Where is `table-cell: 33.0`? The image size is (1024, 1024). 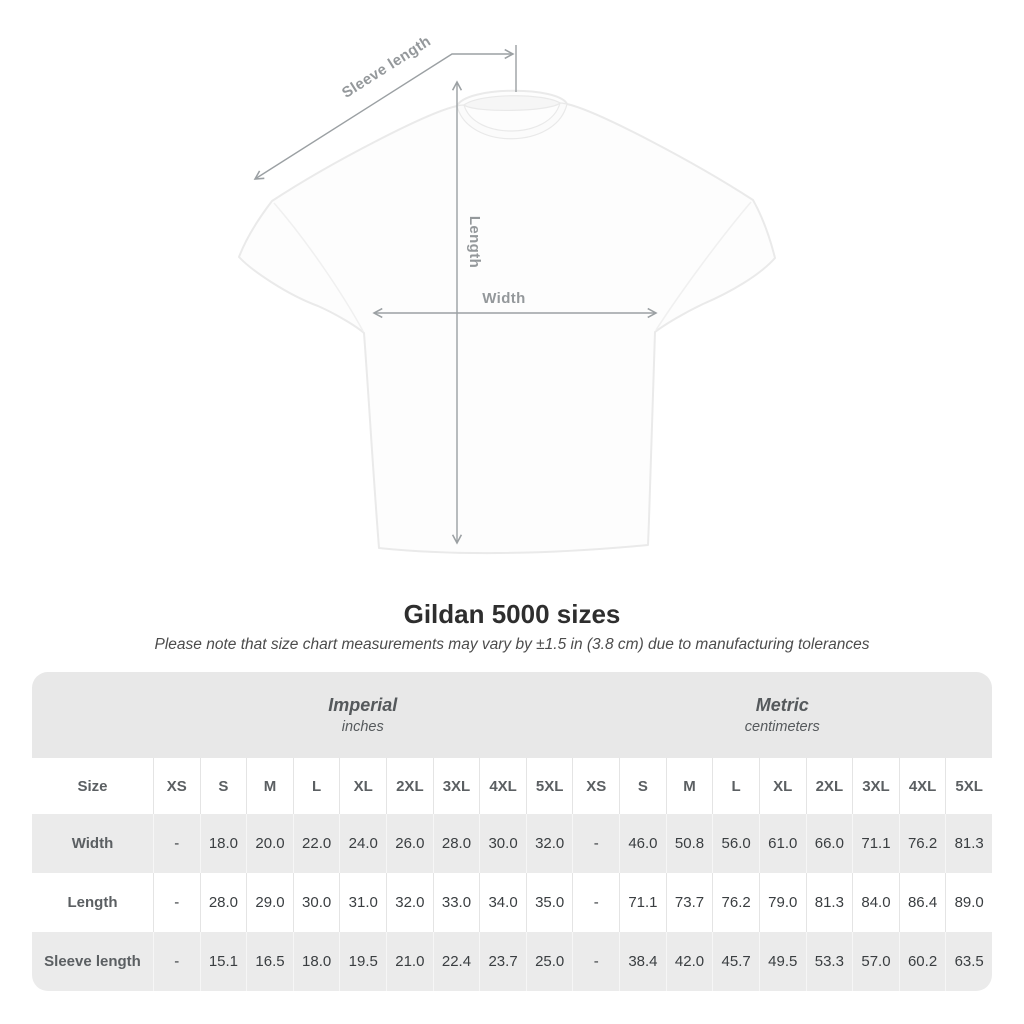
table-cell: 33.0 is located at coordinates (456, 902).